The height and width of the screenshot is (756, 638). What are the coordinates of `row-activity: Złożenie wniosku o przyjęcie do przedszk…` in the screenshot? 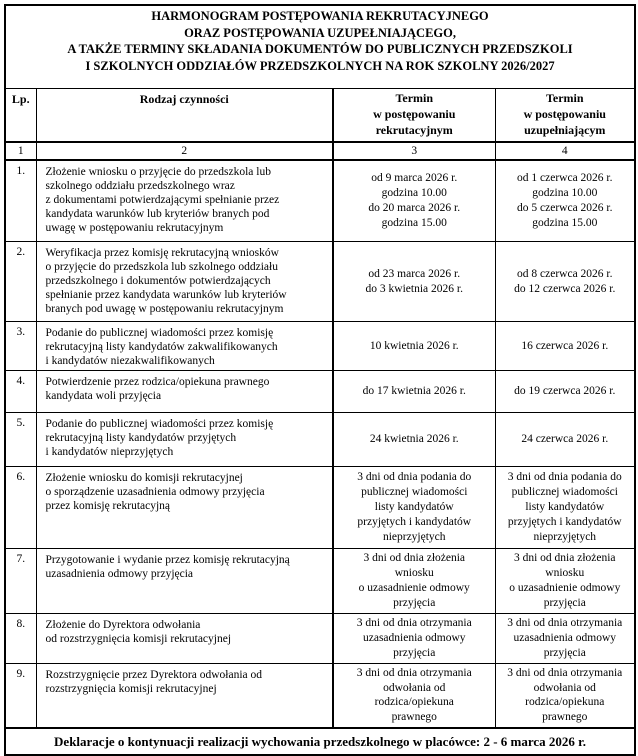 It's located at (184, 200).